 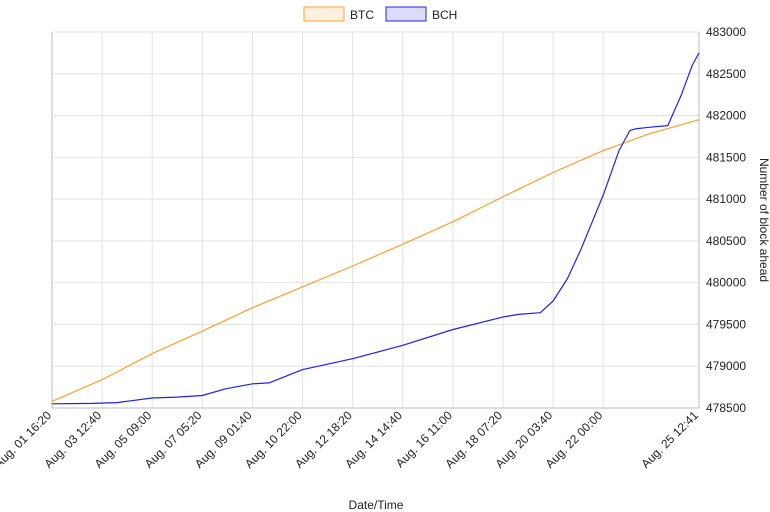 What do you see at coordinates (726, 366) in the screenshot?
I see `y-tick-label: 479000` at bounding box center [726, 366].